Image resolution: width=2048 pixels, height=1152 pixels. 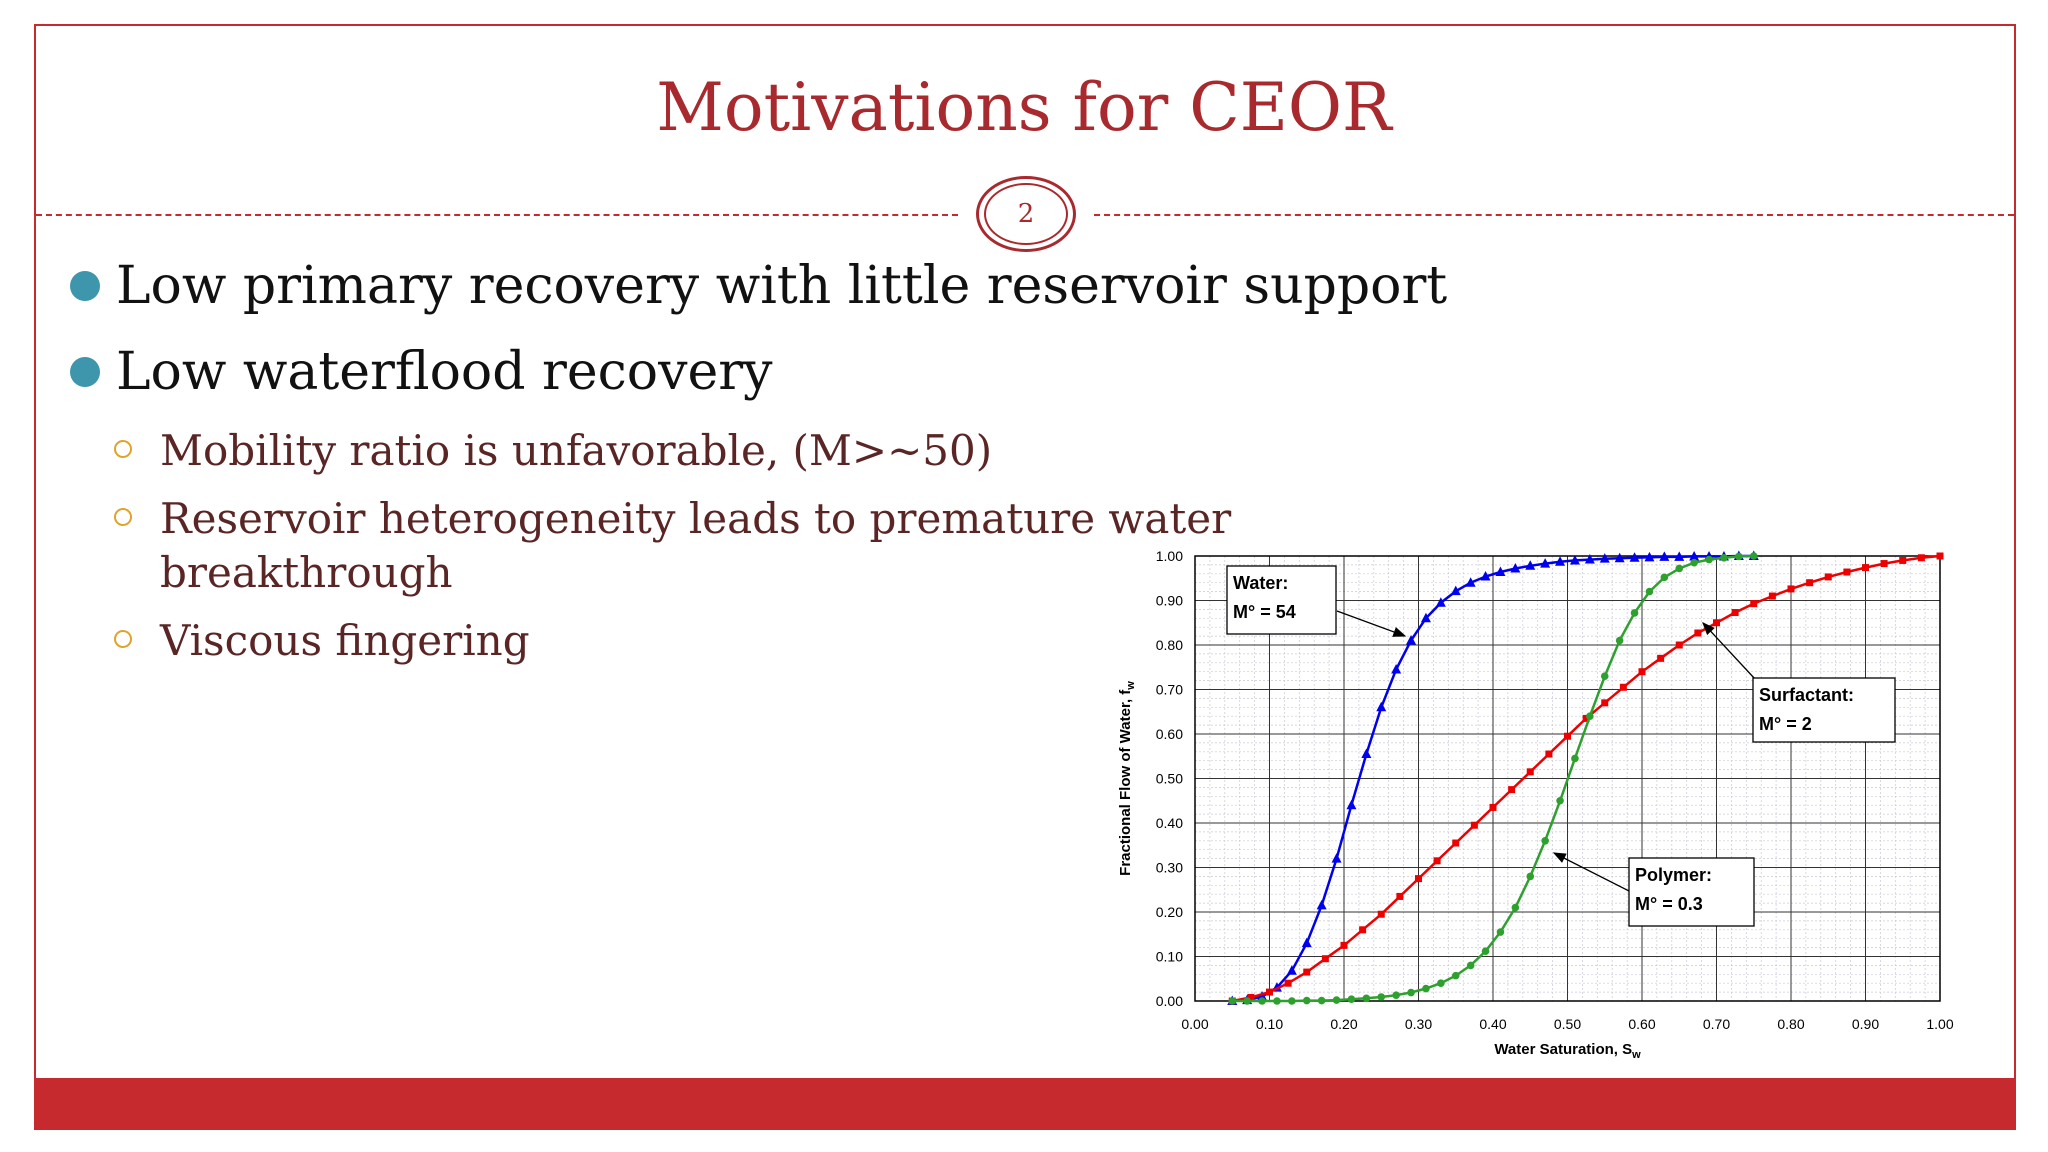 I want to click on plot-frame, so click(x=1567, y=778).